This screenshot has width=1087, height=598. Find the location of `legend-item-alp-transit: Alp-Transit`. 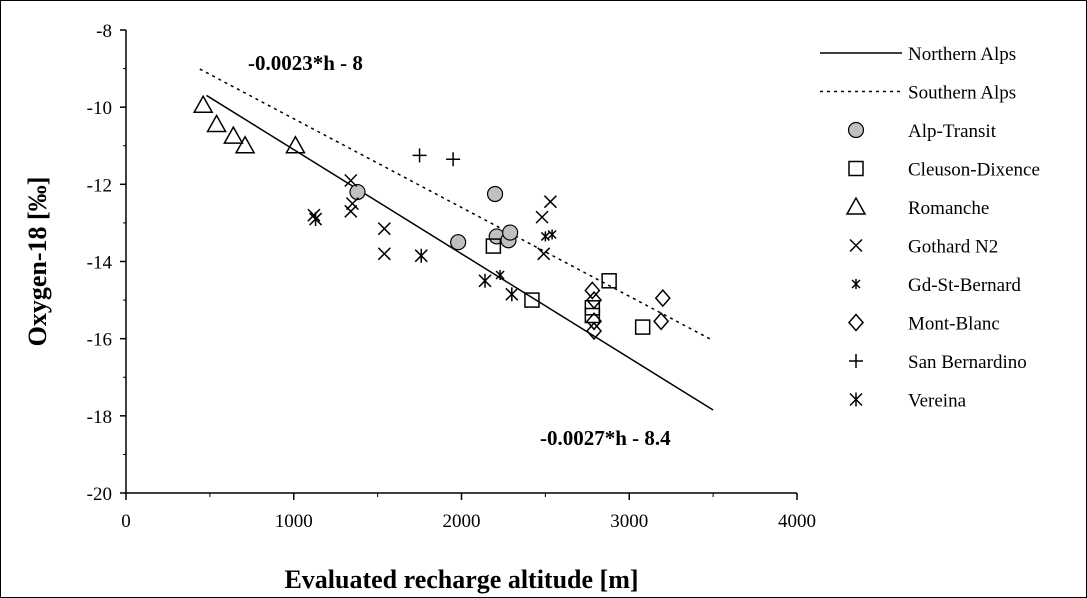

legend-item-alp-transit: Alp-Transit is located at coordinates (922, 131).